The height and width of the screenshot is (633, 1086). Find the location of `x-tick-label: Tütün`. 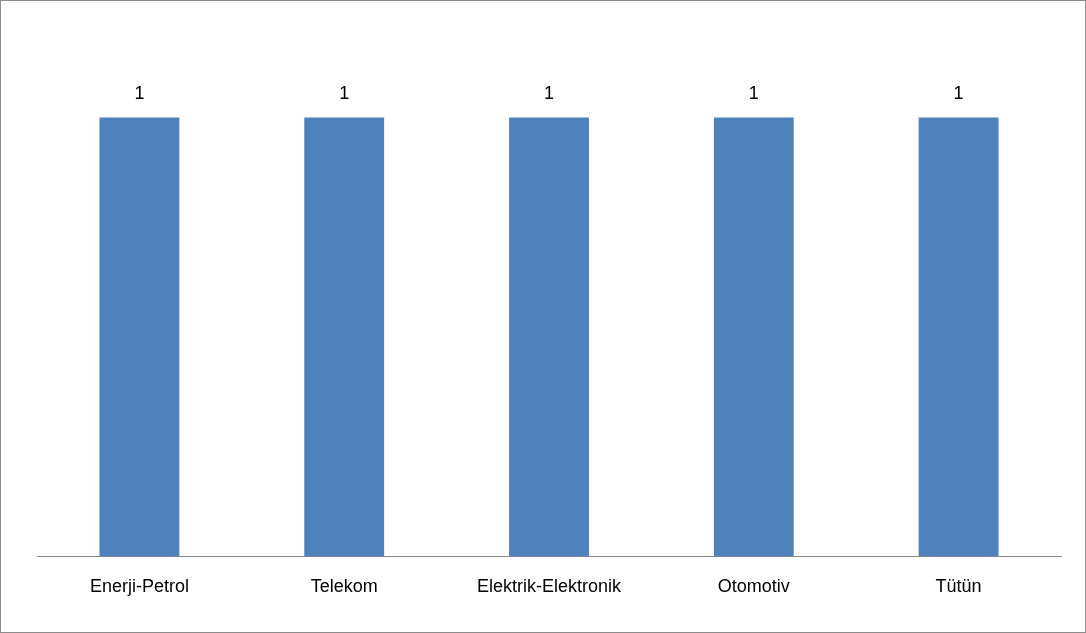

x-tick-label: Tütün is located at coordinates (958, 586).